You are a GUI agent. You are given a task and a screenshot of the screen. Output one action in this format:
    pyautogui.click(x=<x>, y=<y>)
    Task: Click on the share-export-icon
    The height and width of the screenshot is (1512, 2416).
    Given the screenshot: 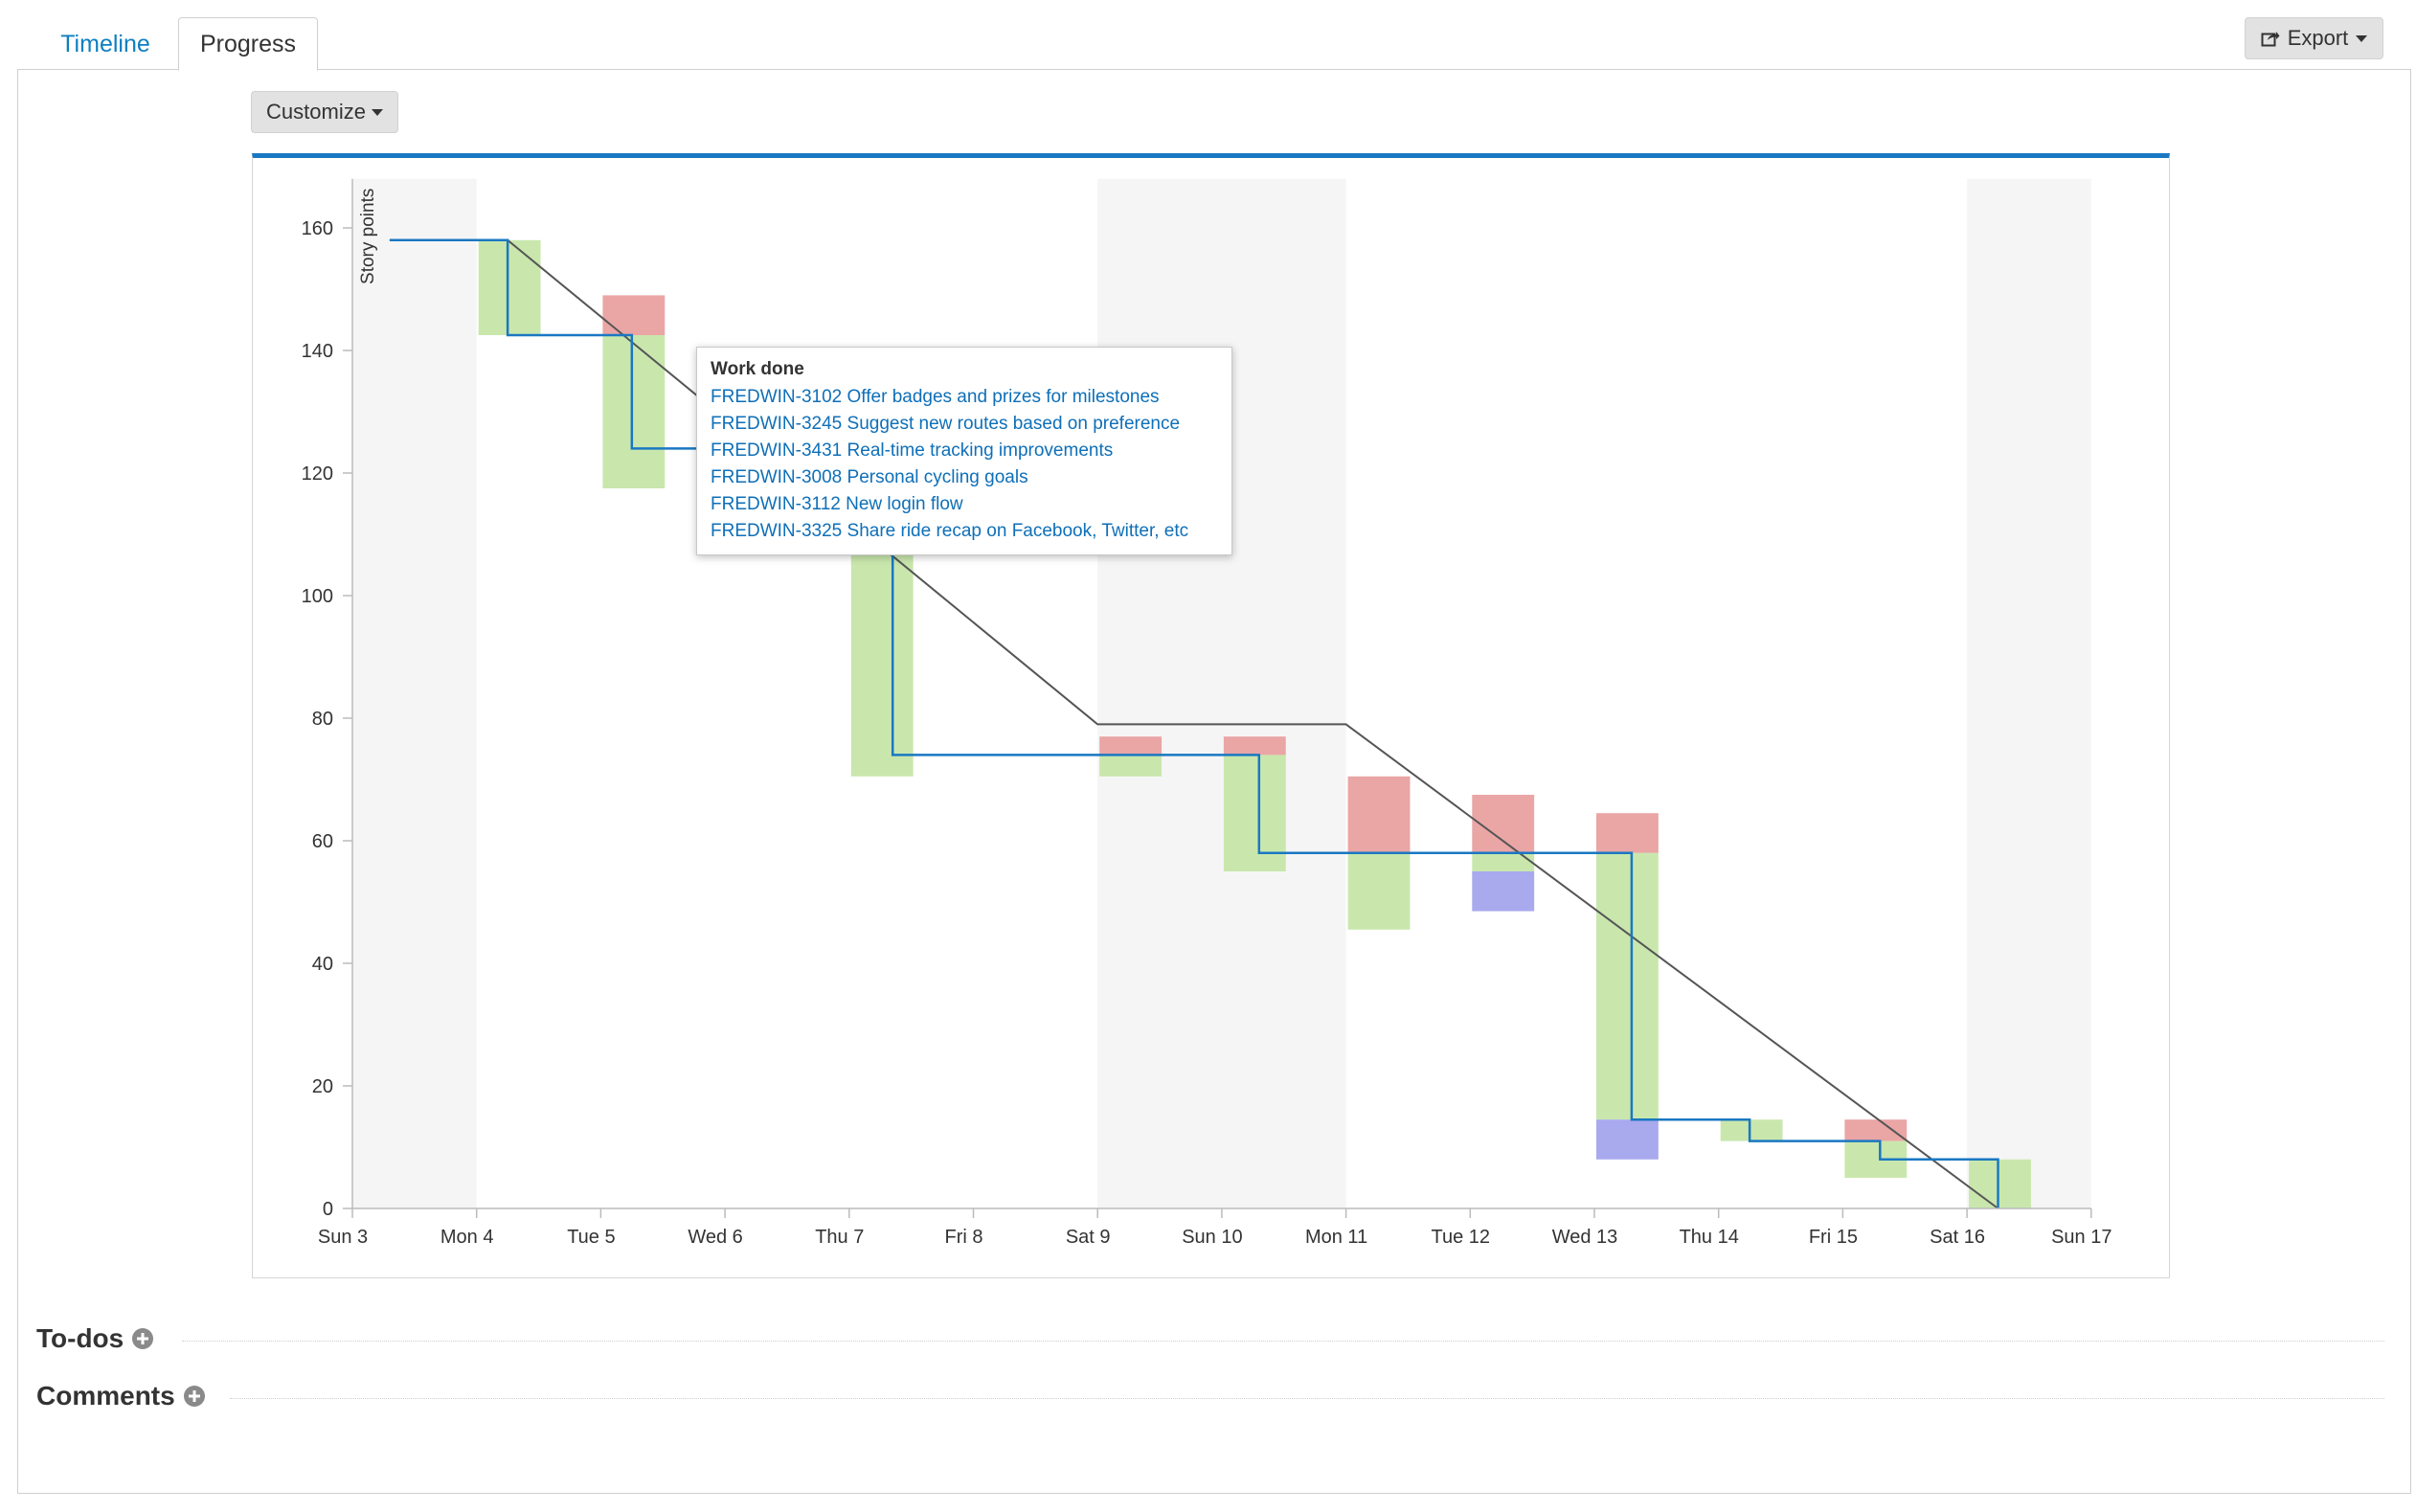 What is the action you would take?
    pyautogui.click(x=2270, y=39)
    